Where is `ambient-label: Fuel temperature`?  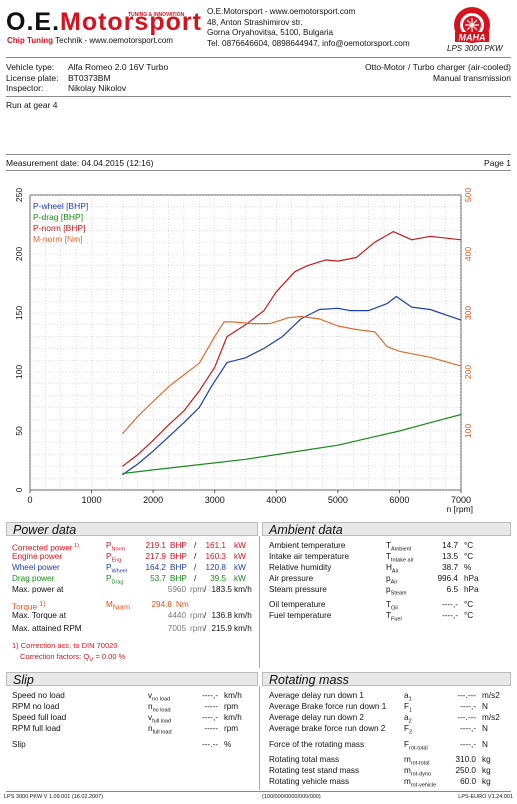 ambient-label: Fuel temperature is located at coordinates (300, 615).